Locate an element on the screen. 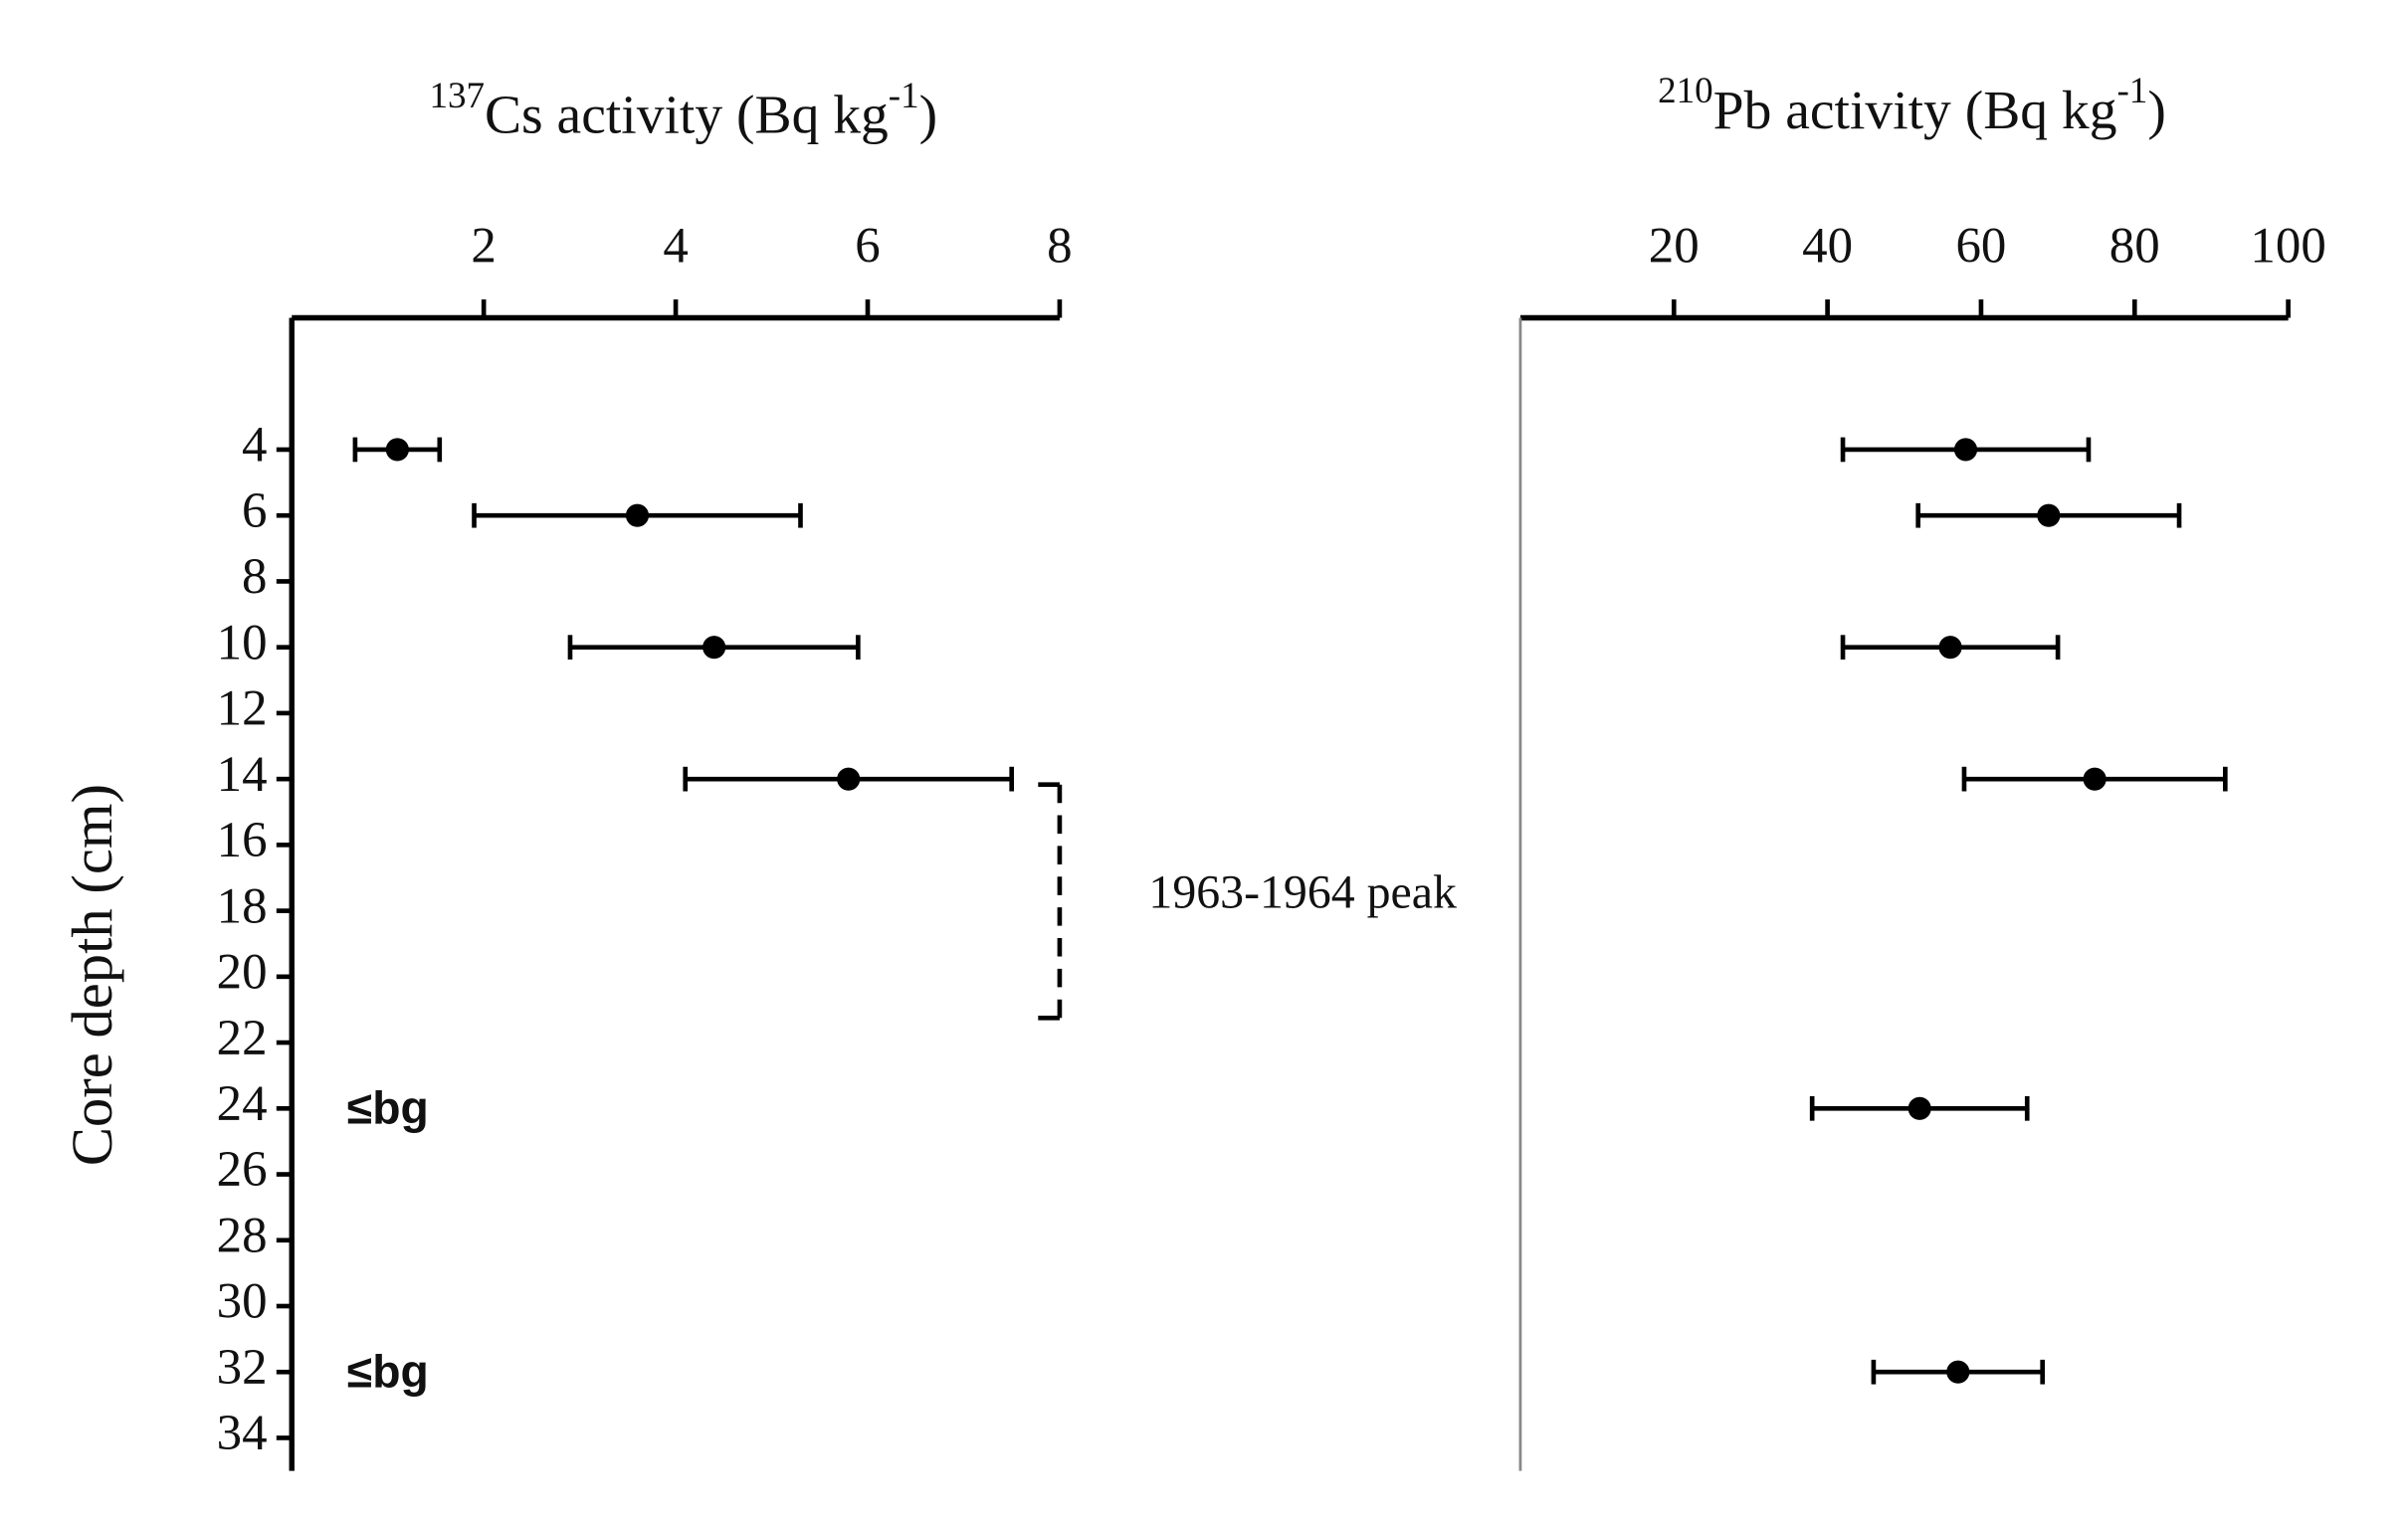  x-tick-label: 20 is located at coordinates (1674, 246).